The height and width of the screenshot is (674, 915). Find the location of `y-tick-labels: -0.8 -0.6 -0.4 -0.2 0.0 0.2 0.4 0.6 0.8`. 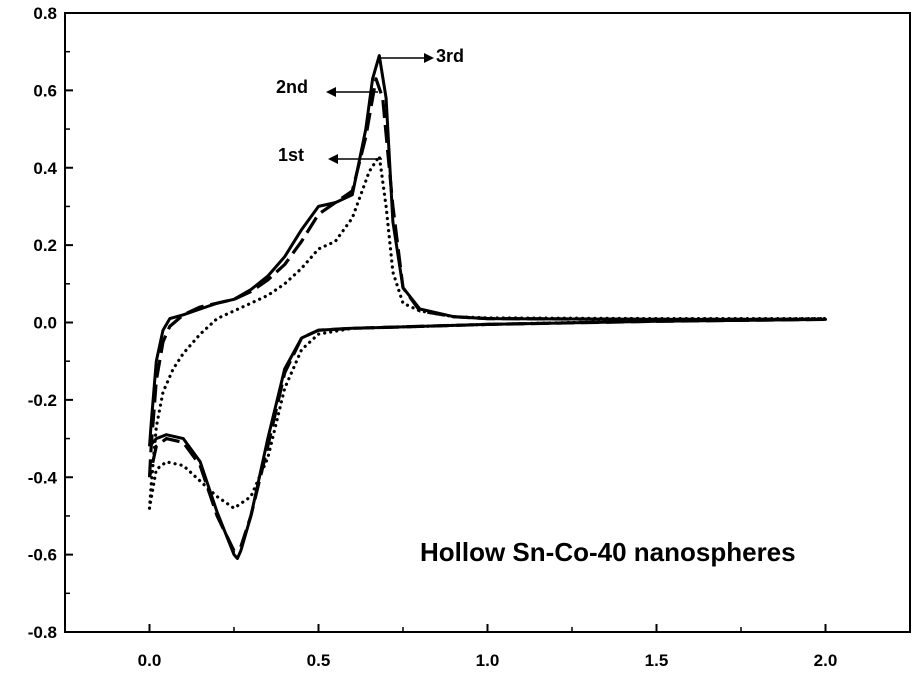

y-tick-labels: -0.8 -0.6 -0.4 -0.2 0.0 0.2 0.4 0.6 0.8 is located at coordinates (43, 323).